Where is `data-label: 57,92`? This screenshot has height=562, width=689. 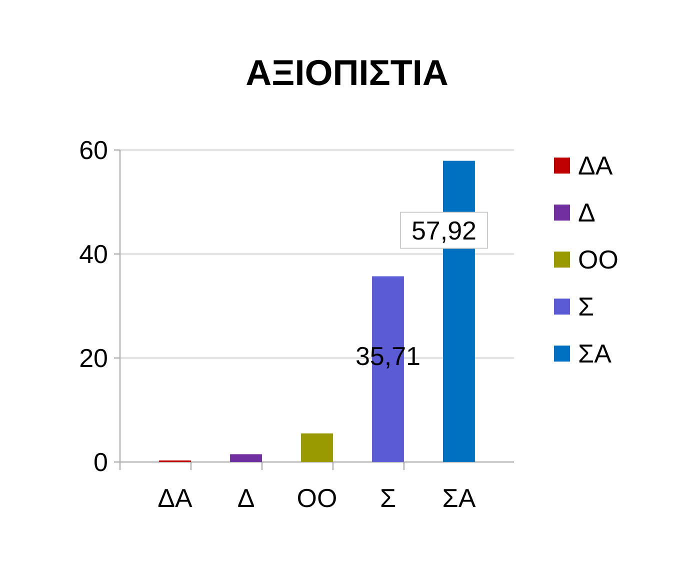
data-label: 57,92 is located at coordinates (444, 230).